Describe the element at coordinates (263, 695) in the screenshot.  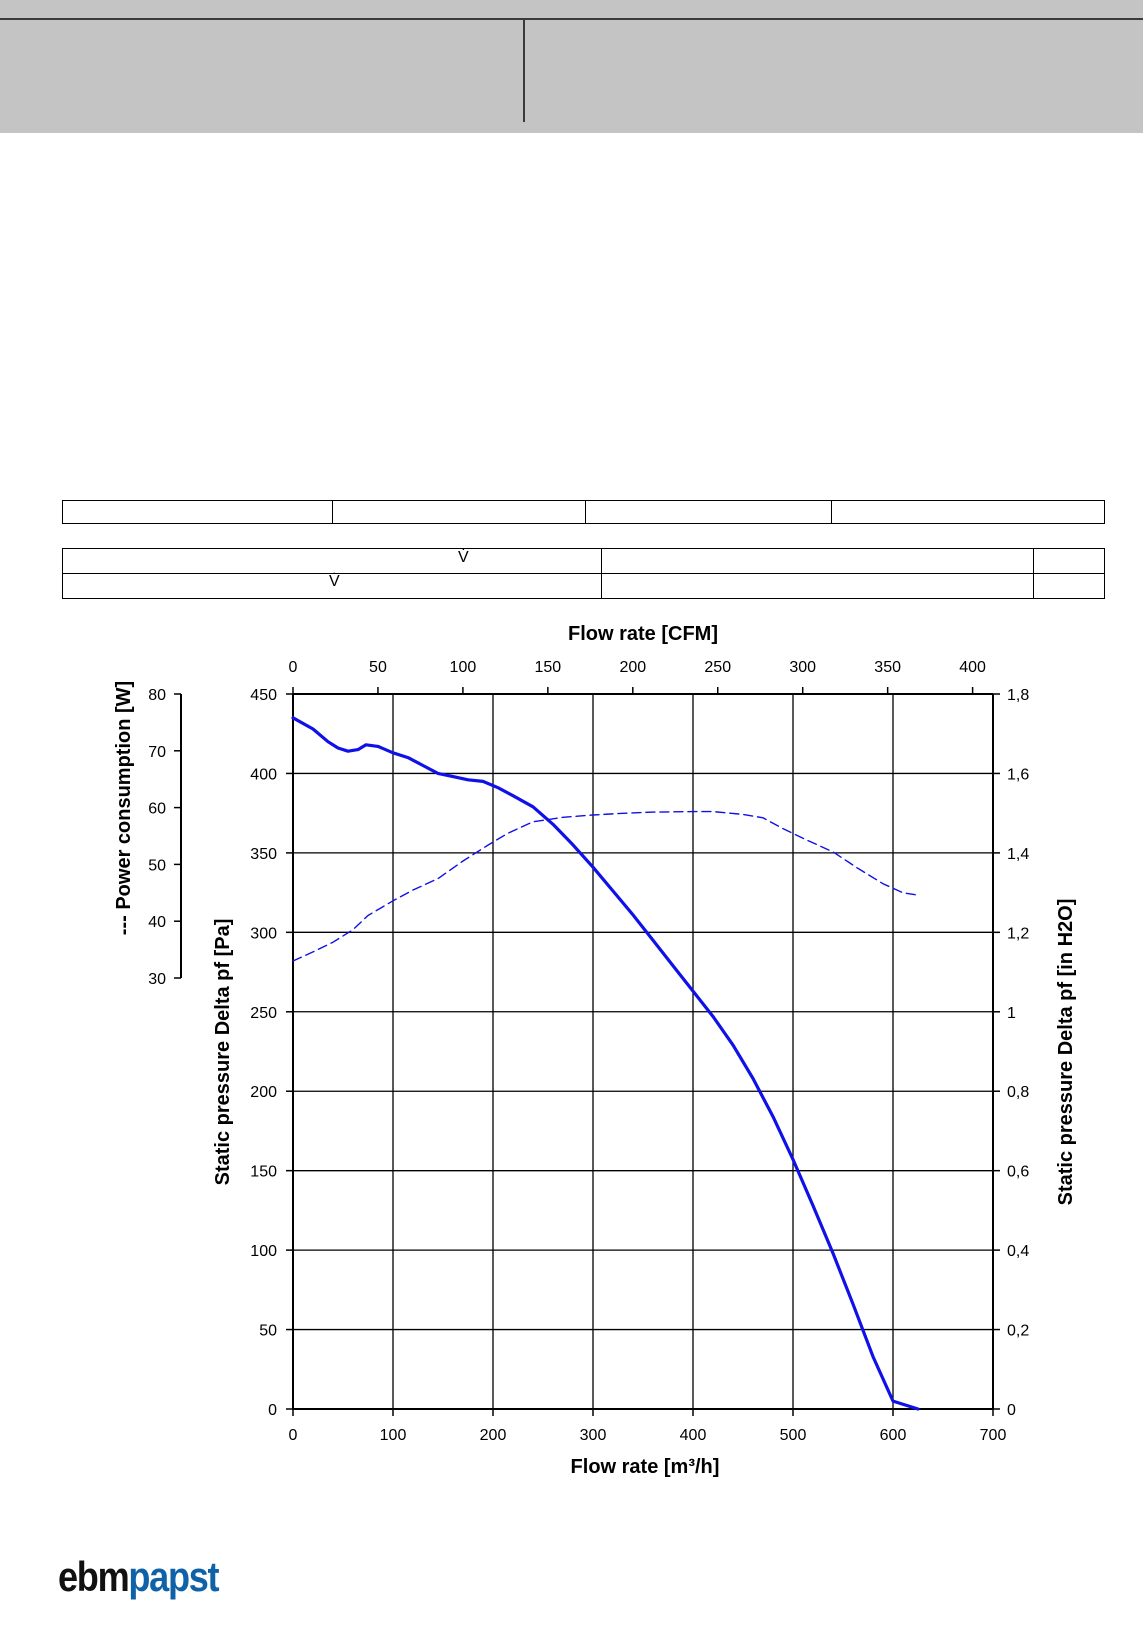
I see `tick-label-left: 450` at that location.